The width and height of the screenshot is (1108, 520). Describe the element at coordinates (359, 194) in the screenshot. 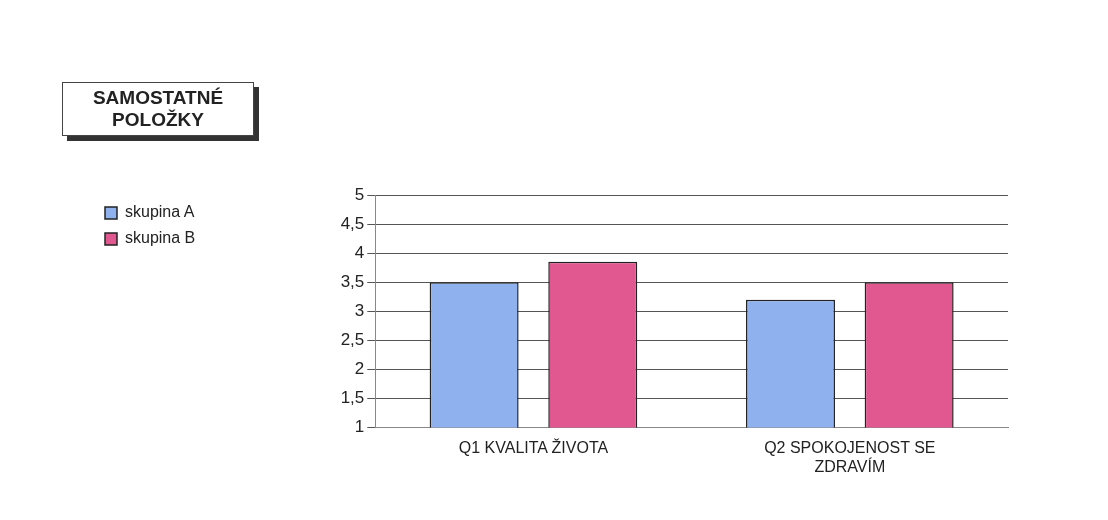

I see `y-tick-label: 5` at that location.